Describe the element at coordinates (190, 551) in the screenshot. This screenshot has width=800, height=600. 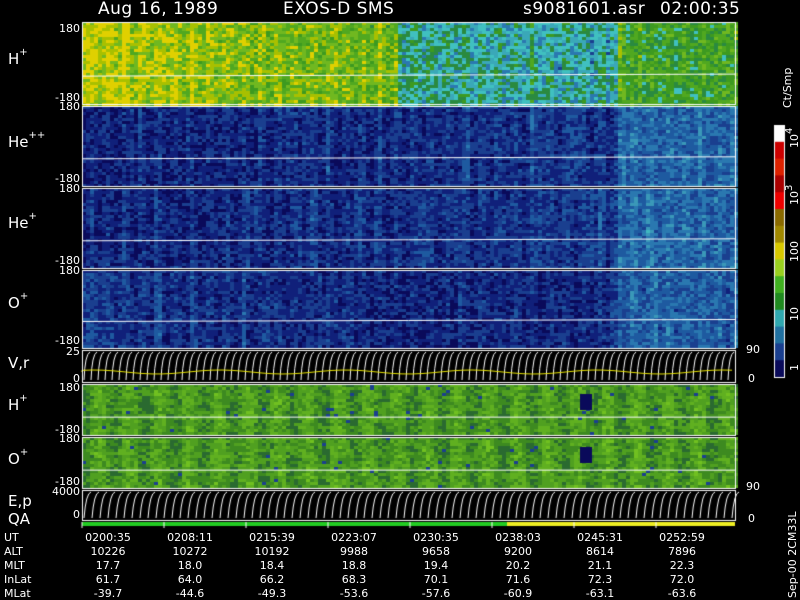
I see `alt-value: 10272` at that location.